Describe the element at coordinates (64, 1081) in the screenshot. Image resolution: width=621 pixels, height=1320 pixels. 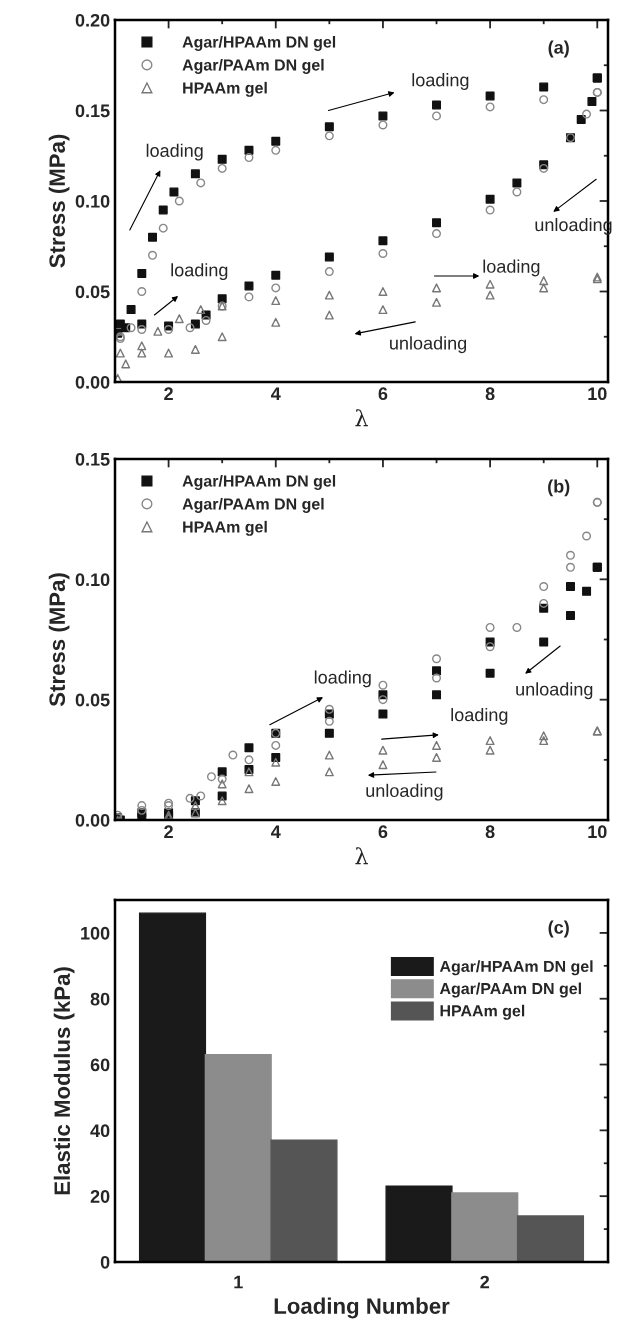
I see `y-axis-title: Elastic Modulus (kPa)` at that location.